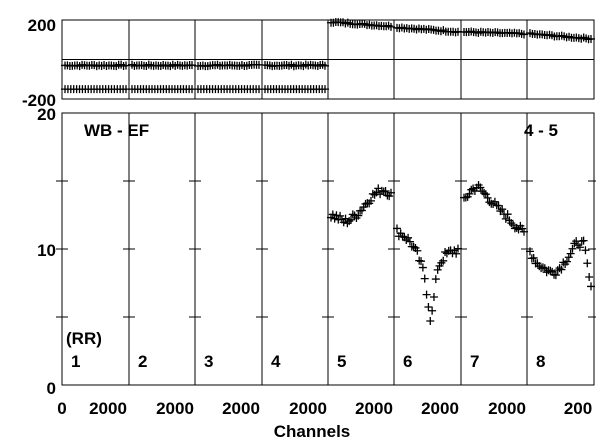 This screenshot has width=596, height=442. What do you see at coordinates (276, 361) in the screenshot?
I see `panel-label: 4` at bounding box center [276, 361].